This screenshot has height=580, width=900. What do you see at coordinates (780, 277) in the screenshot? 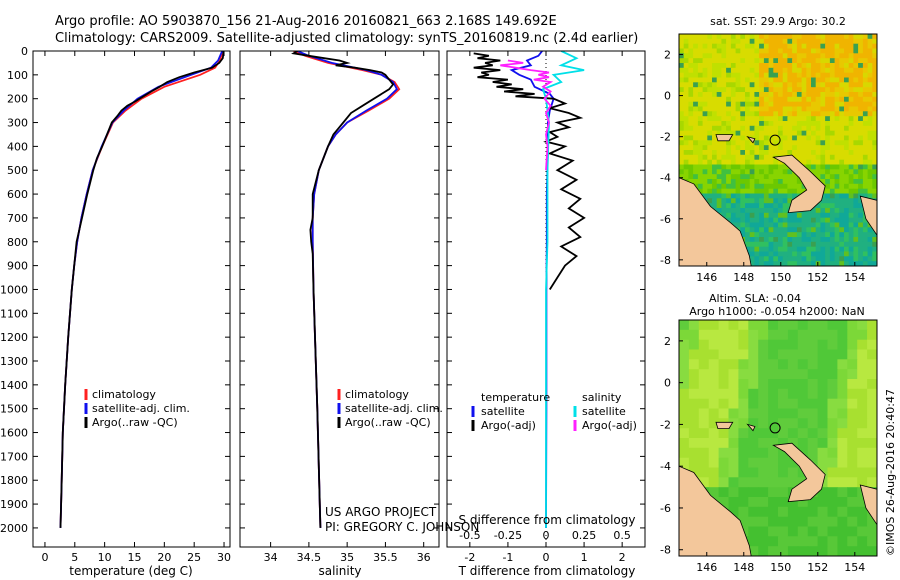
I see `map-x-tick-label: 150` at bounding box center [780, 277].